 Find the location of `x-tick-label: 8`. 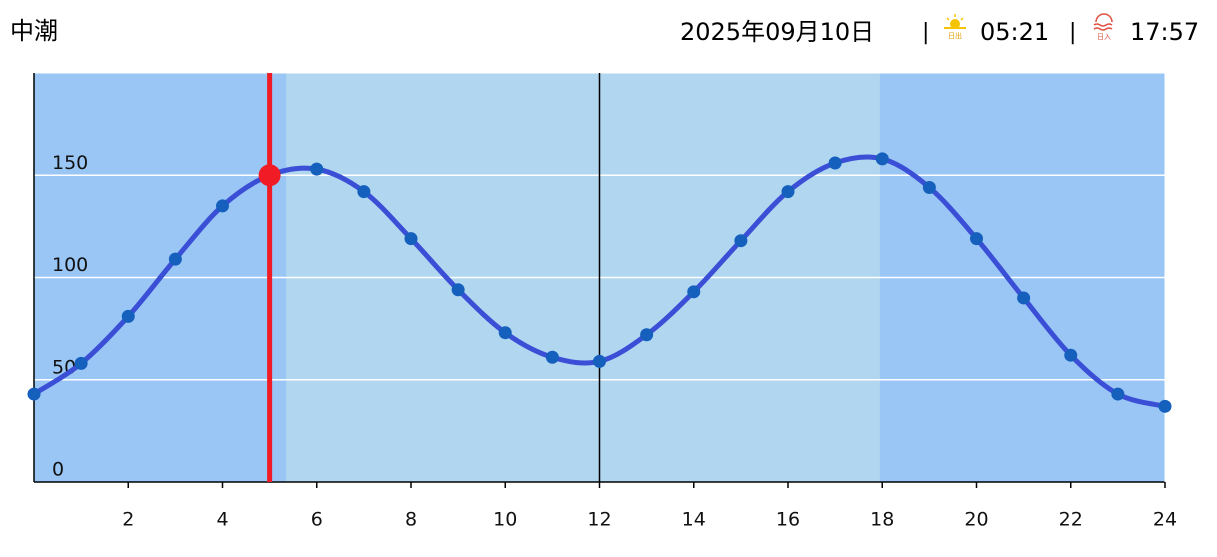

x-tick-label: 8 is located at coordinates (411, 520).